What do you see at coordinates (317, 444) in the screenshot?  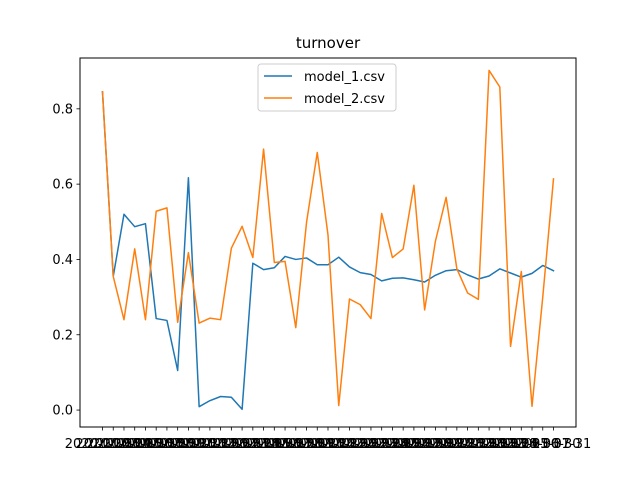 I see `x-tick-label: 2021-09-30` at bounding box center [317, 444].